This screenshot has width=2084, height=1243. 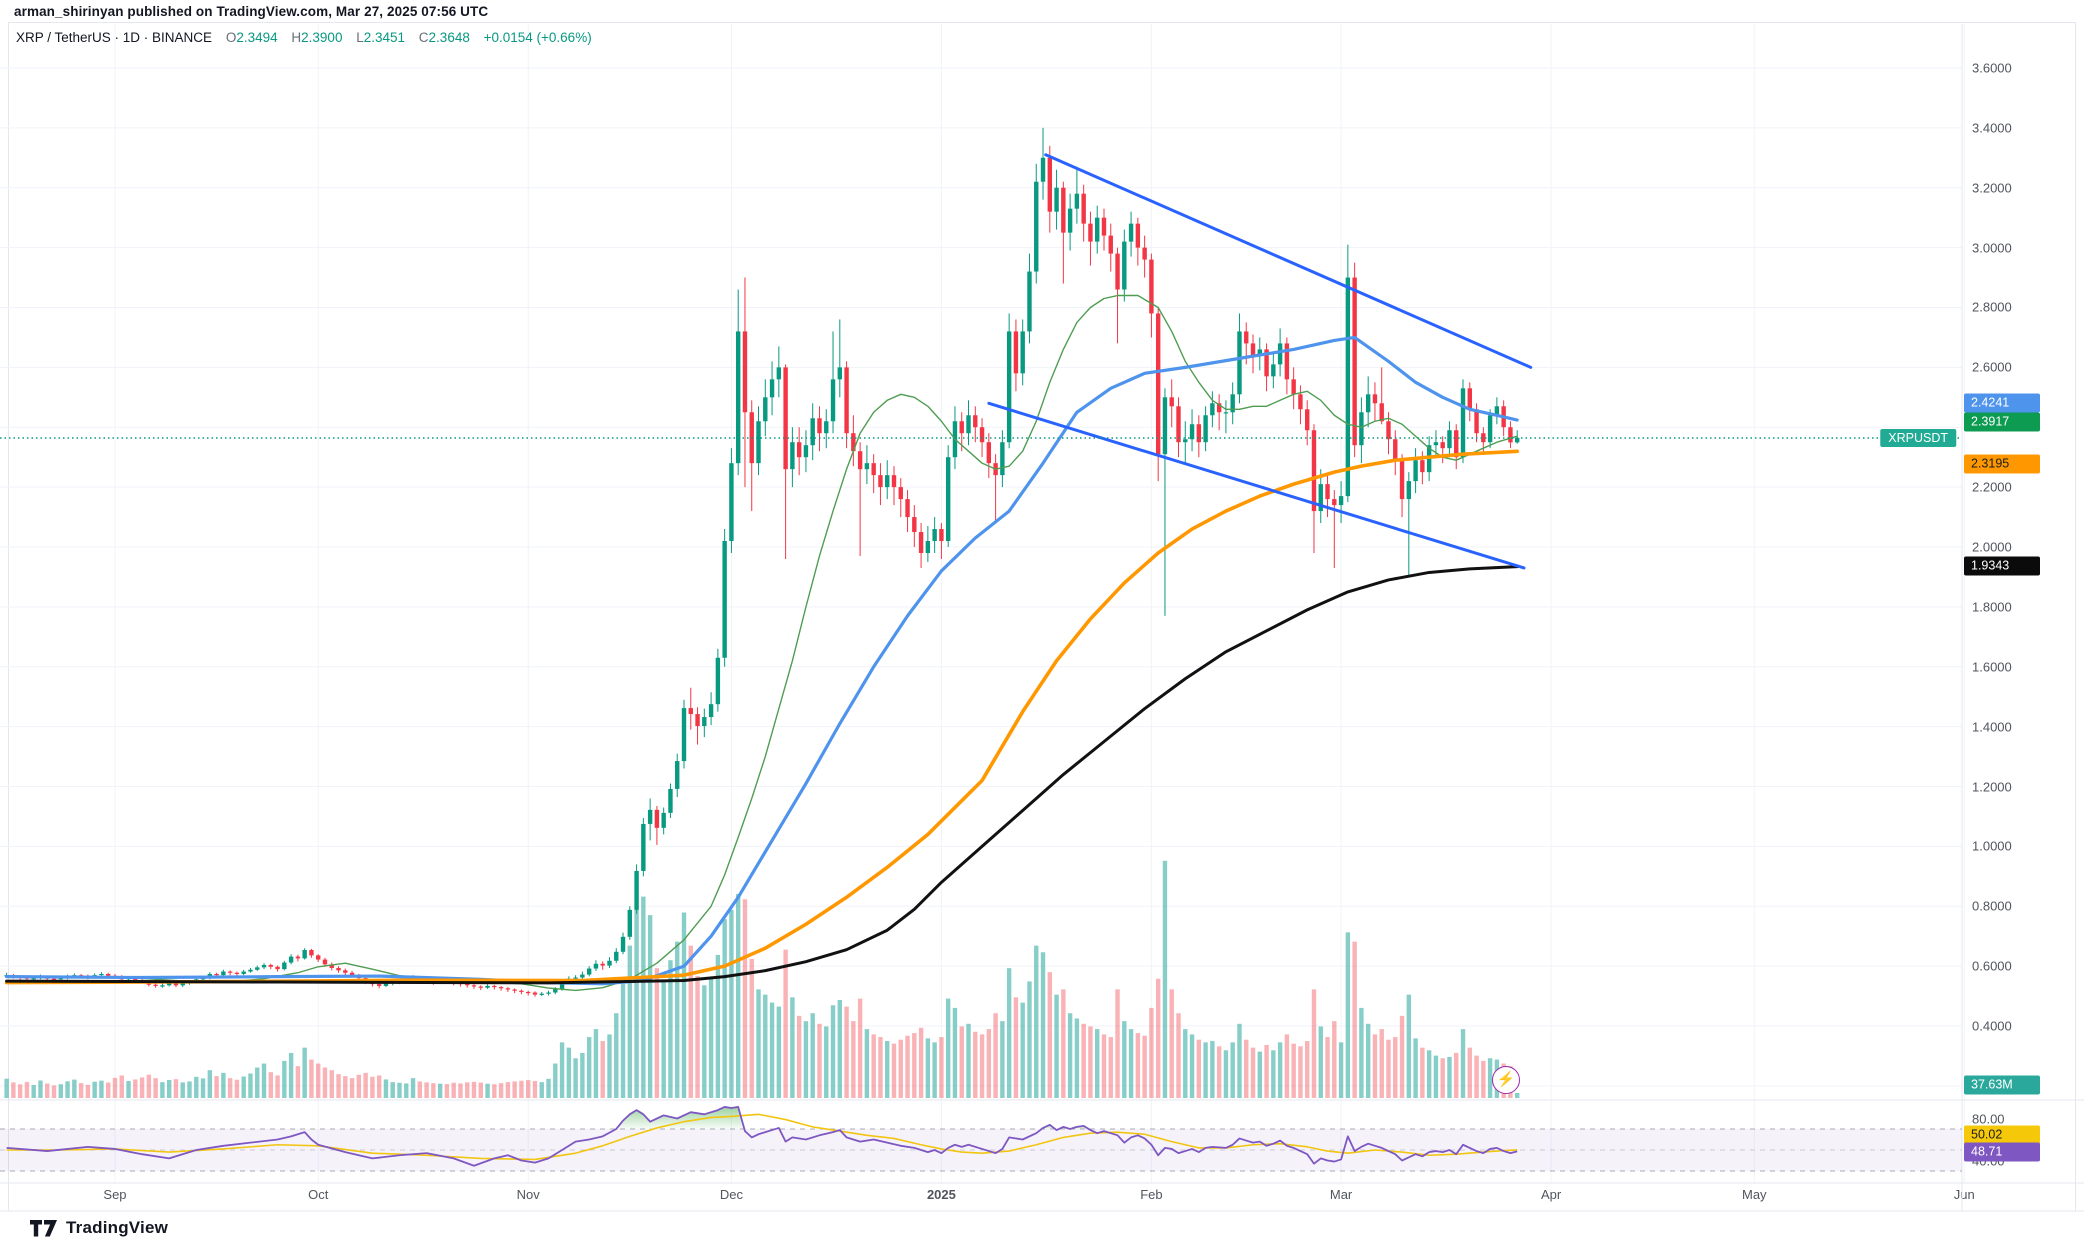 I want to click on price-axis-tick: 2.8000, so click(x=1992, y=307).